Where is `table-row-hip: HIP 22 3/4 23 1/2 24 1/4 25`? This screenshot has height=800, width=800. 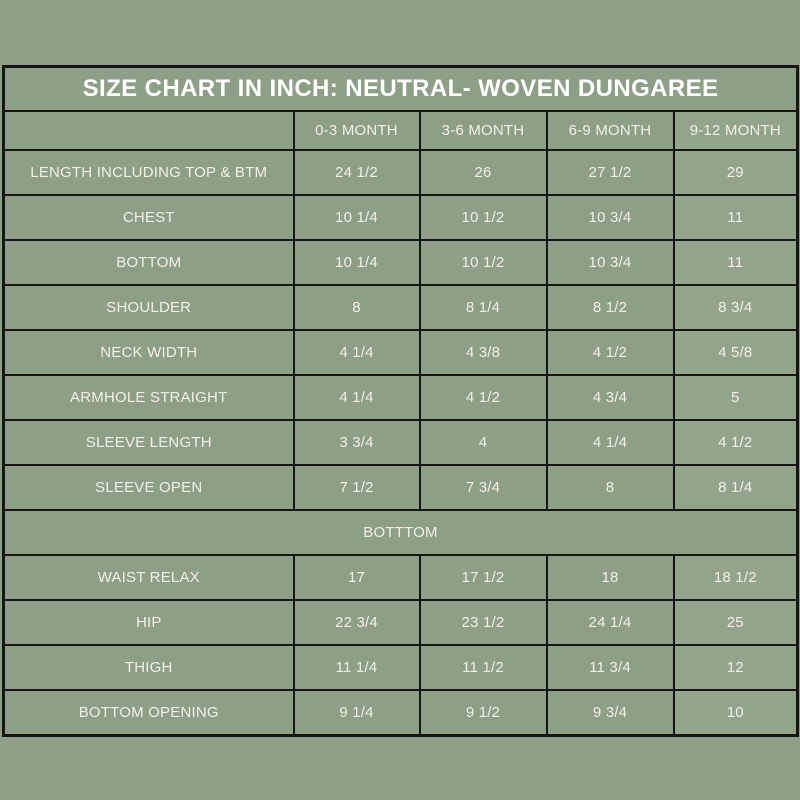
table-row-hip: HIP 22 3/4 23 1/2 24 1/4 25 is located at coordinates (400, 622).